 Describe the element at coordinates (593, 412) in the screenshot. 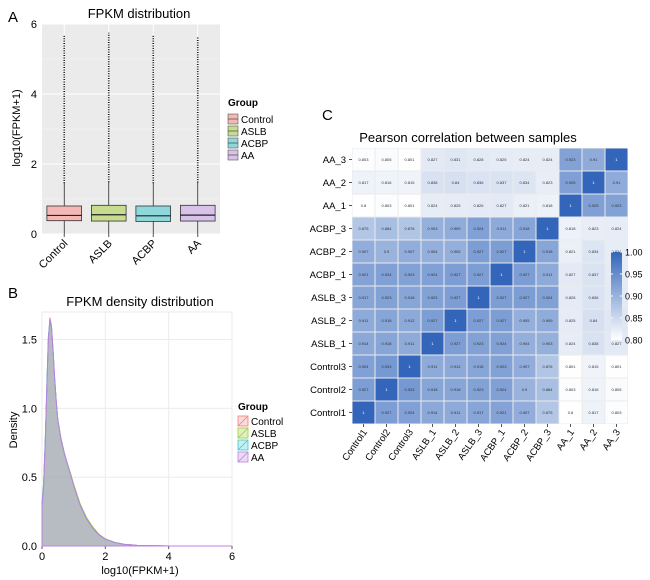

I see `heatmap-cell-label: 0.817` at that location.